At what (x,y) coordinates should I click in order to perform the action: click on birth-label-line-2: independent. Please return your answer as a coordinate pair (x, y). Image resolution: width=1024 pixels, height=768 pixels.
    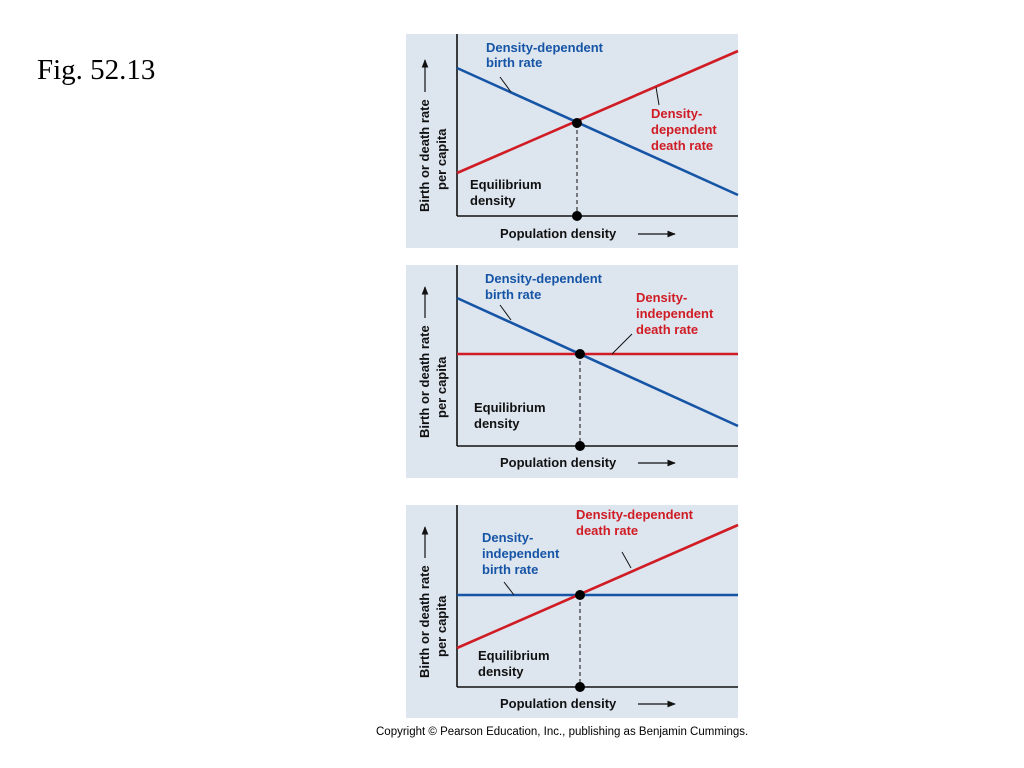
    Looking at the image, I should click on (521, 553).